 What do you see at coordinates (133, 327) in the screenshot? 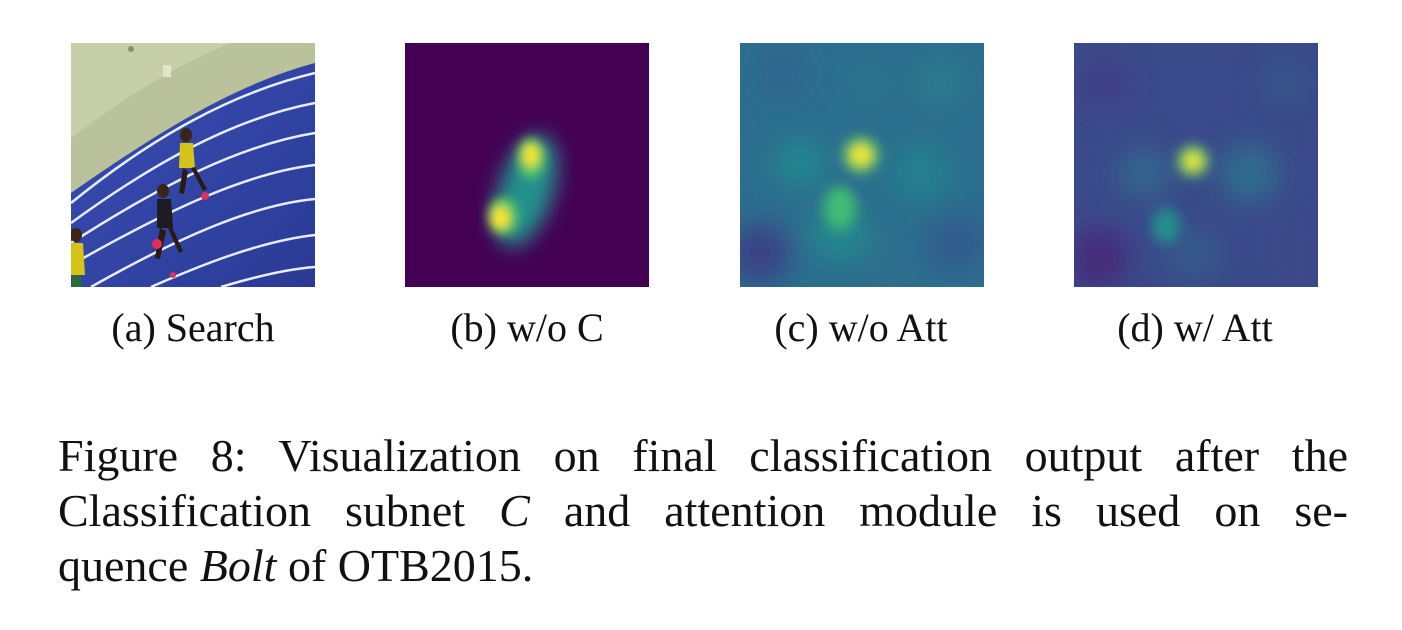
I see `subcaption-label: (a)` at bounding box center [133, 327].